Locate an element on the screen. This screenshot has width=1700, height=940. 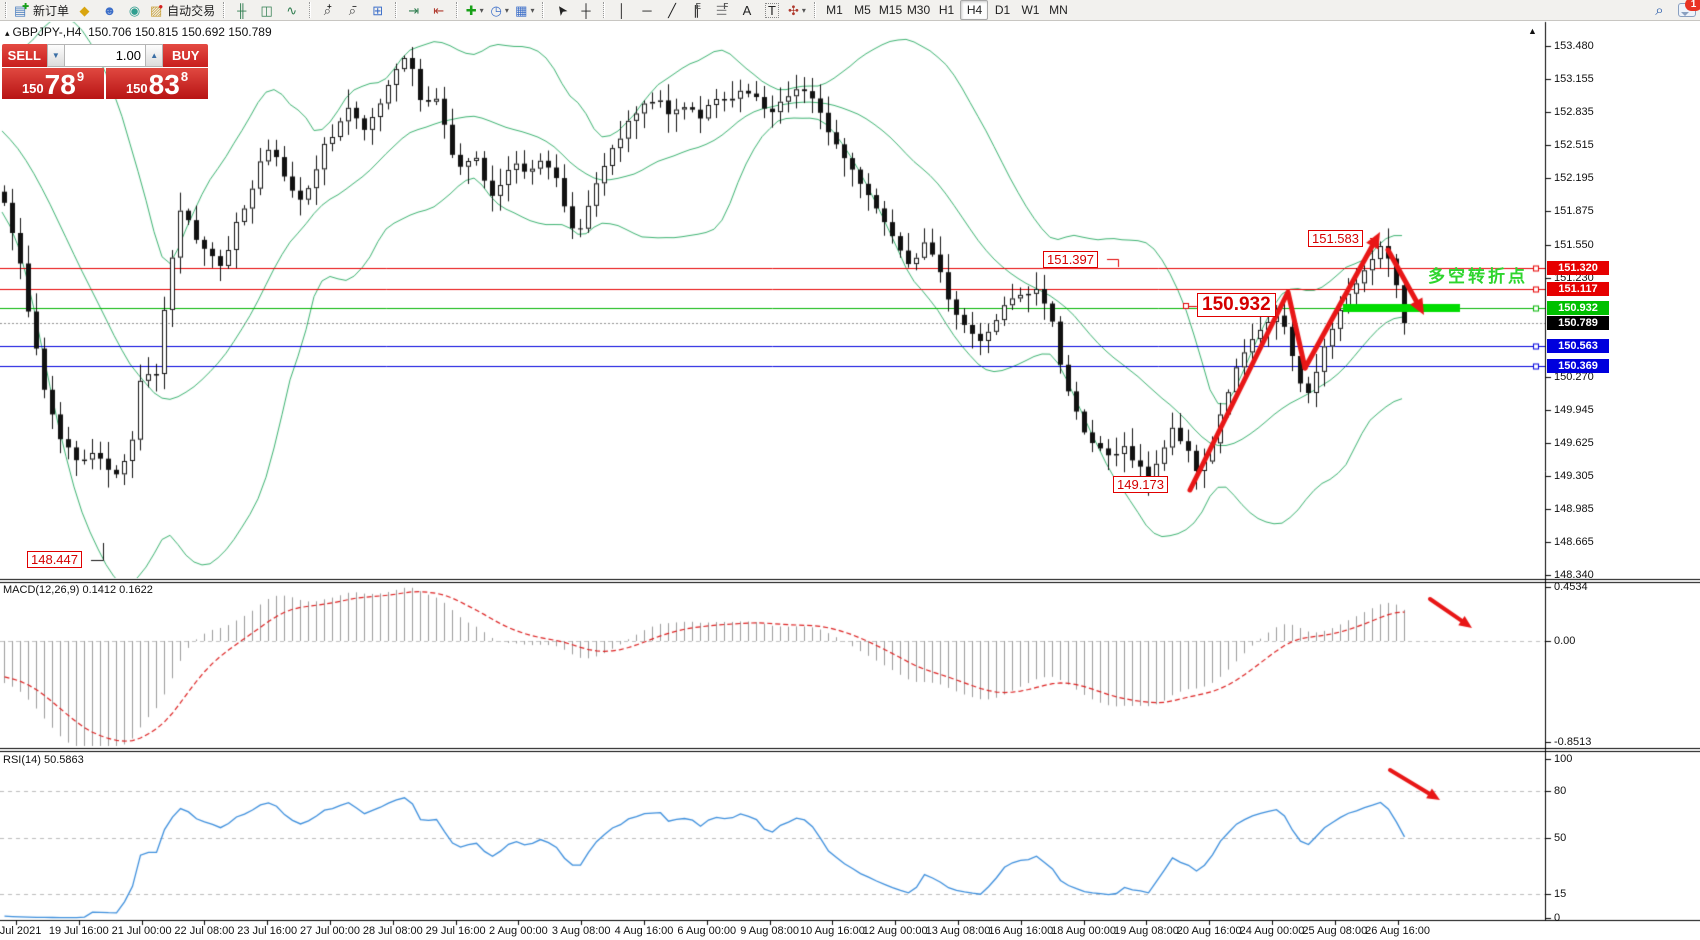
trendline-button: ╱ is located at coordinates (671, 10).